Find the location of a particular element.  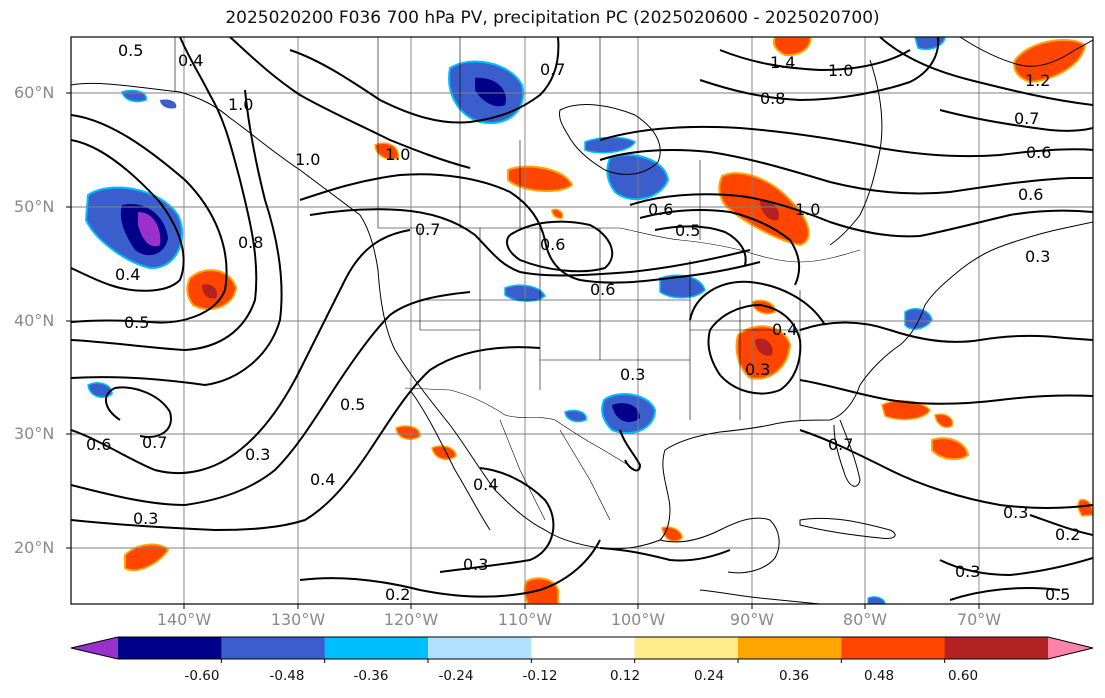

contour-label: 1.2 is located at coordinates (1037, 80).